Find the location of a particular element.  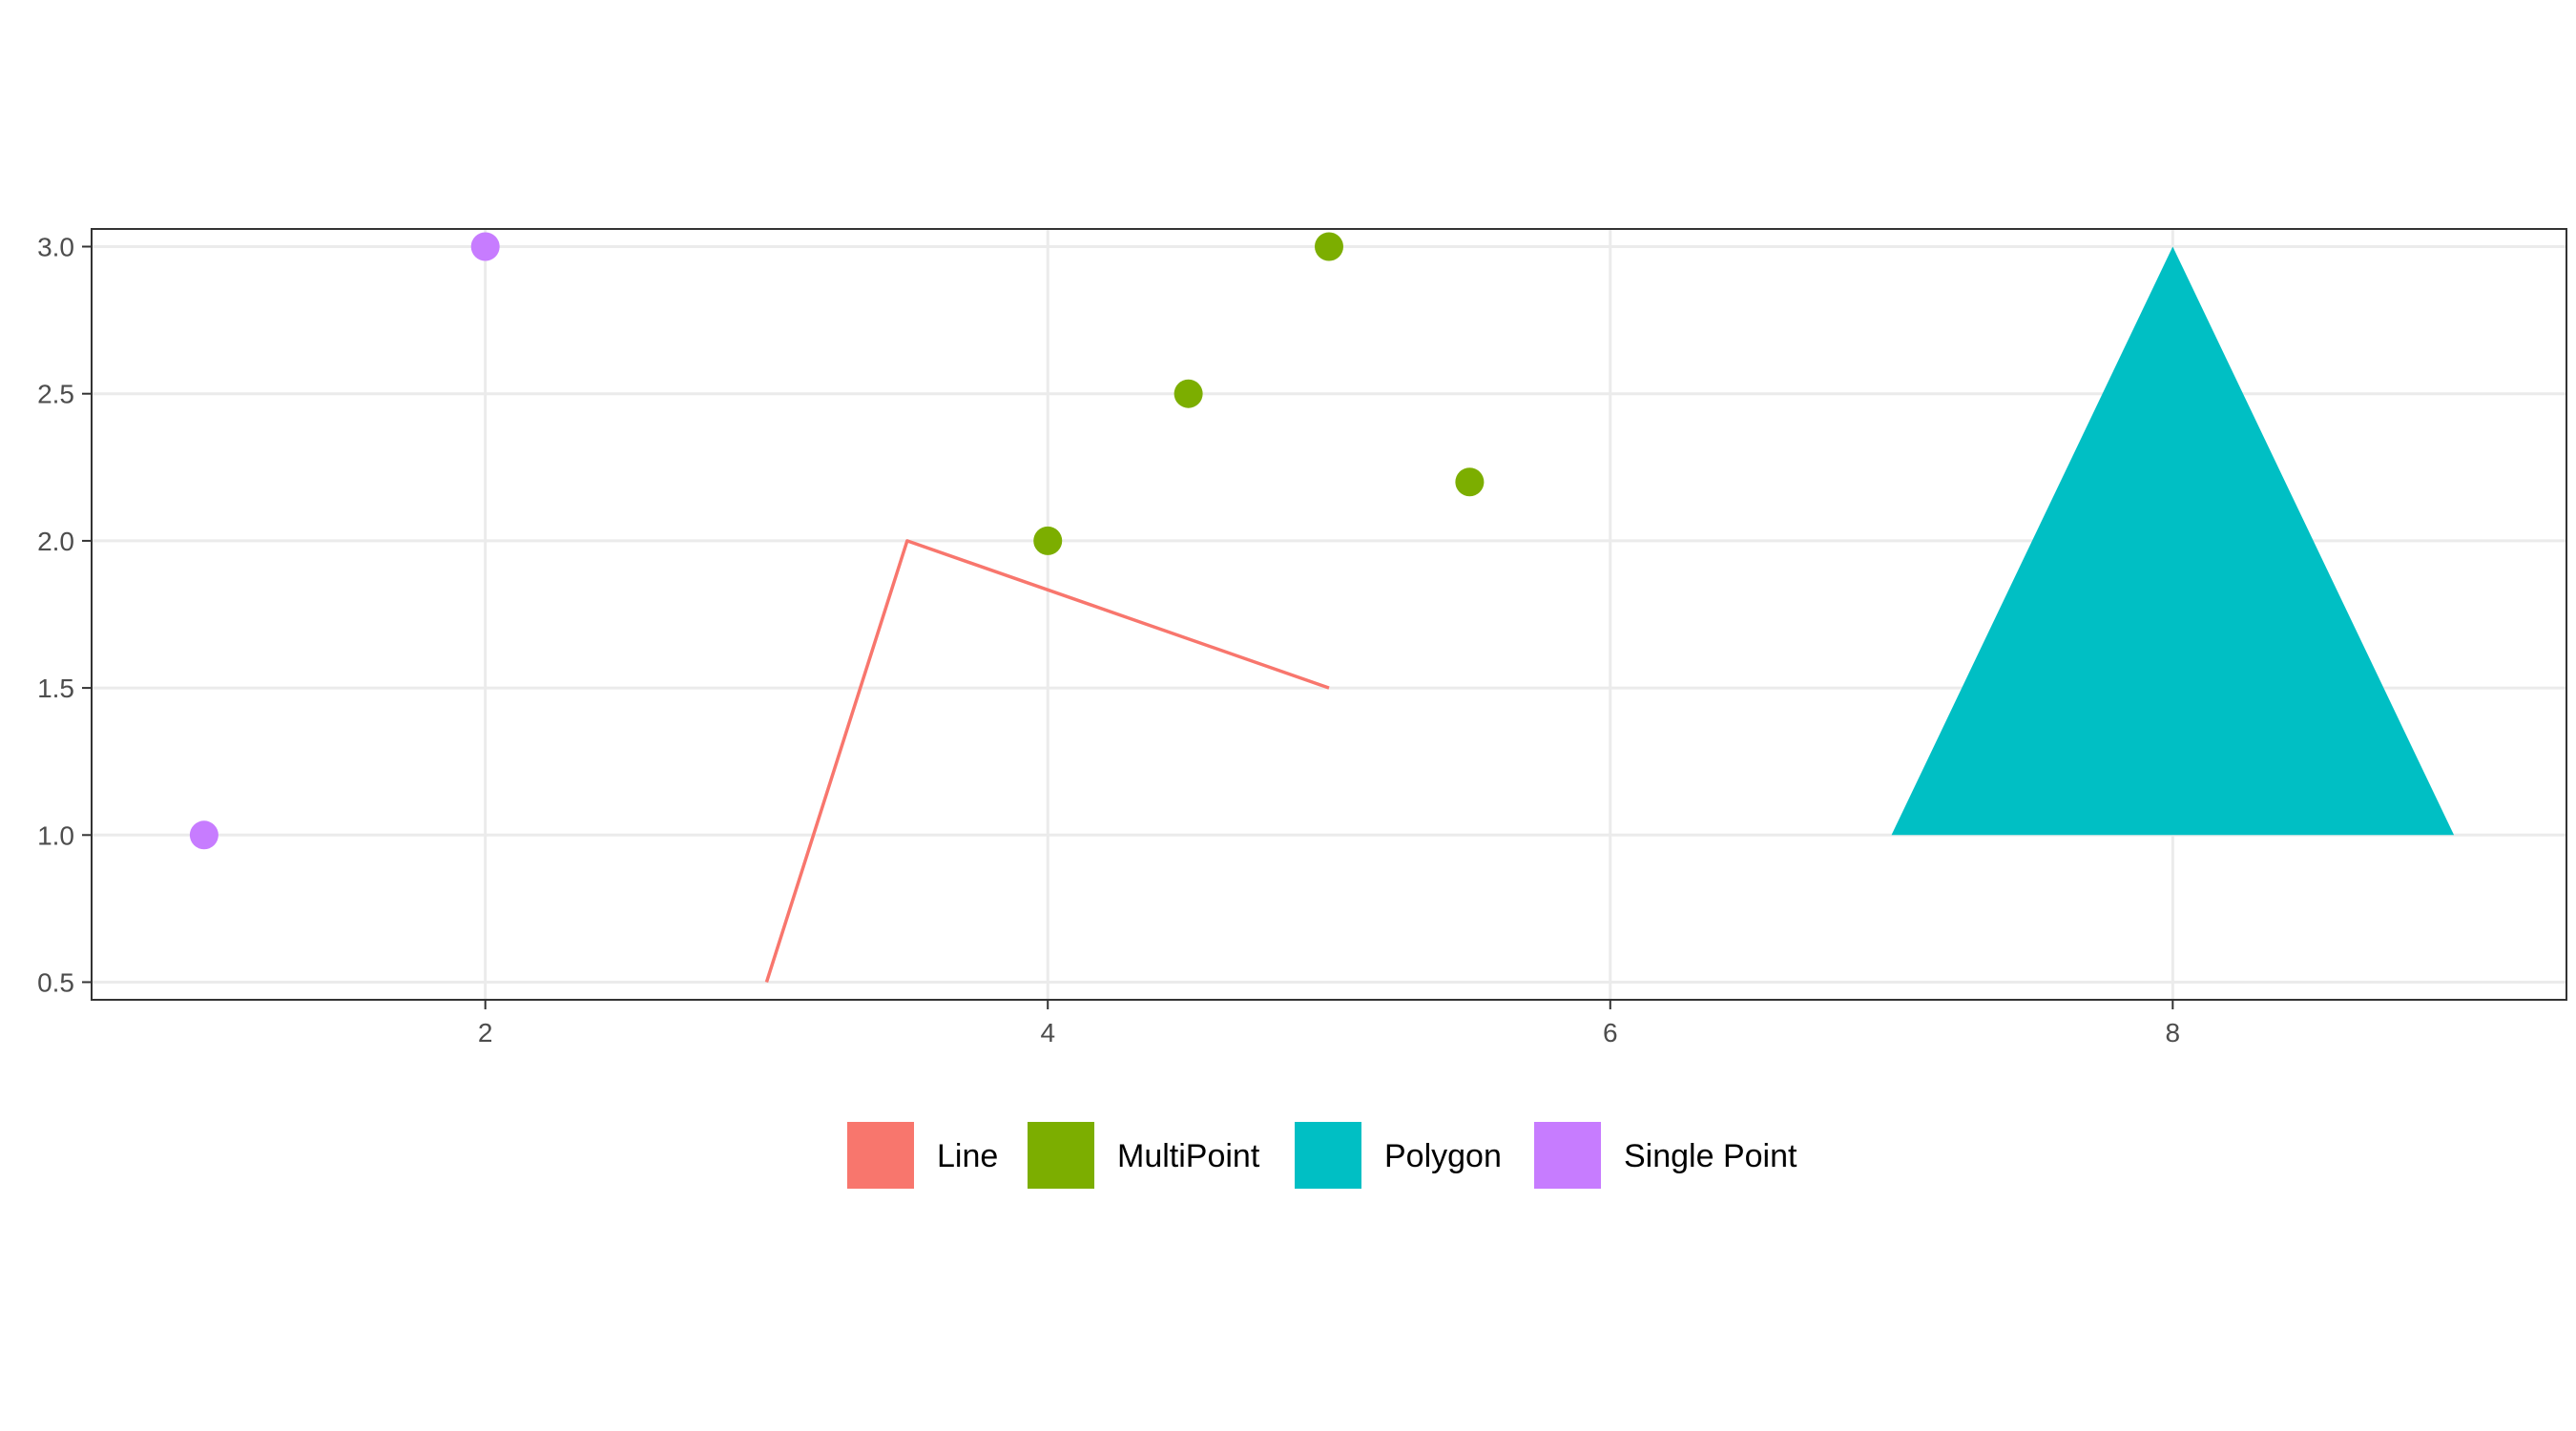

y-tick-label: 2.0 is located at coordinates (55, 541).